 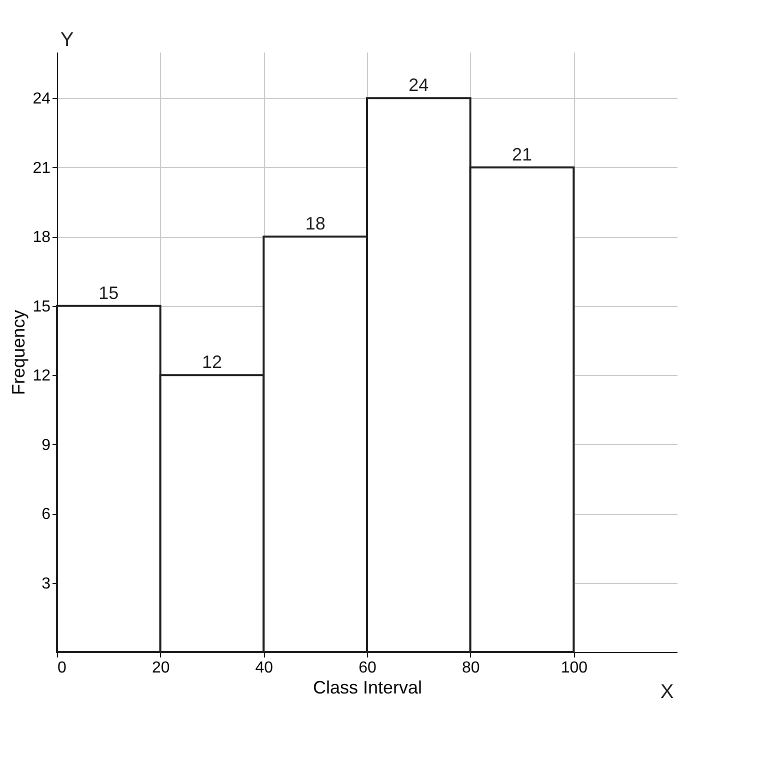 I want to click on x-tick-label: 60, so click(x=367, y=668).